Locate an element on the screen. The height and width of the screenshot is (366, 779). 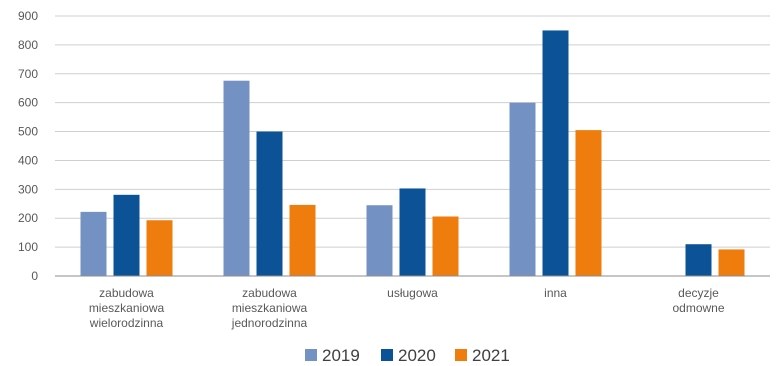
legend-swatch-2021 is located at coordinates (461, 355).